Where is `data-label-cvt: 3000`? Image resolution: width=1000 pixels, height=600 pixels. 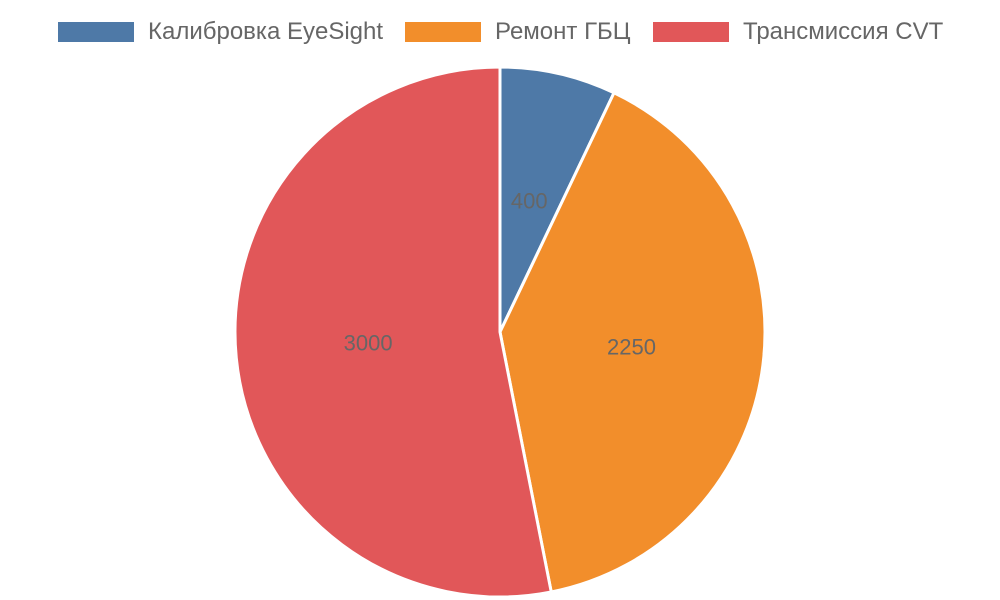 data-label-cvt: 3000 is located at coordinates (368, 343).